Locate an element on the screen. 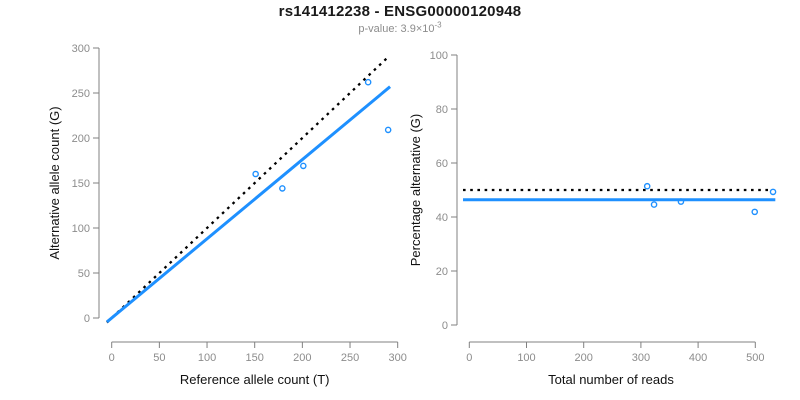  x-tick-label: 150 is located at coordinates (255, 358).